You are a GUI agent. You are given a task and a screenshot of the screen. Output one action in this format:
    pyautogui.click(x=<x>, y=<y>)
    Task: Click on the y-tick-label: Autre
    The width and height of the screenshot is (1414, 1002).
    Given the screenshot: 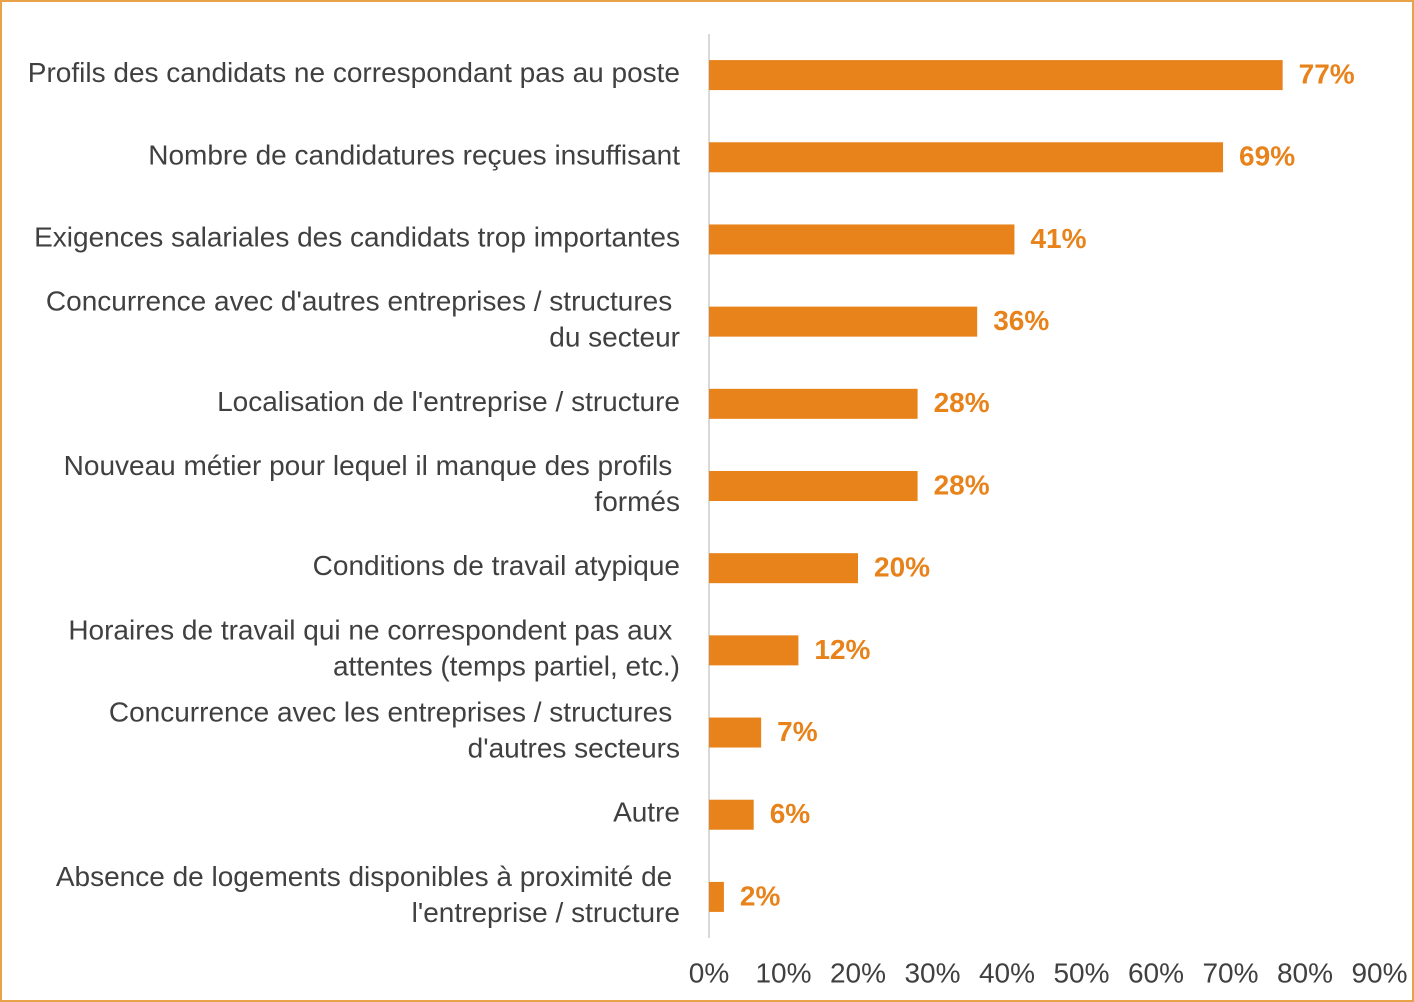 What is the action you would take?
    pyautogui.click(x=646, y=812)
    